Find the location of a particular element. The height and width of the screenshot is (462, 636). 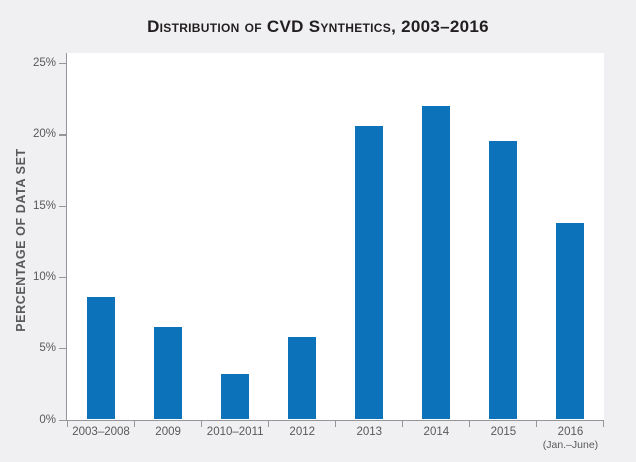

bar-2012 is located at coordinates (302, 378).